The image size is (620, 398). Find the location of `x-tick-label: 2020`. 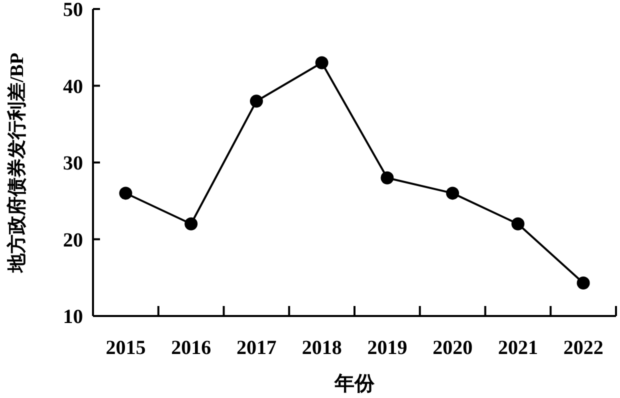

x-tick-label: 2020 is located at coordinates (452, 348).